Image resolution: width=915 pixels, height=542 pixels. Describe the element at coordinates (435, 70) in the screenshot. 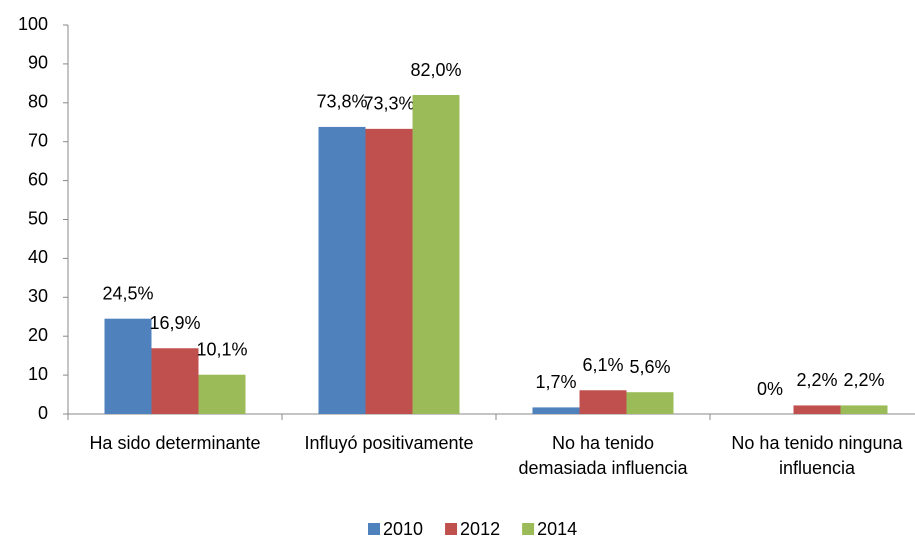

I see `value-label: 82,0%` at that location.